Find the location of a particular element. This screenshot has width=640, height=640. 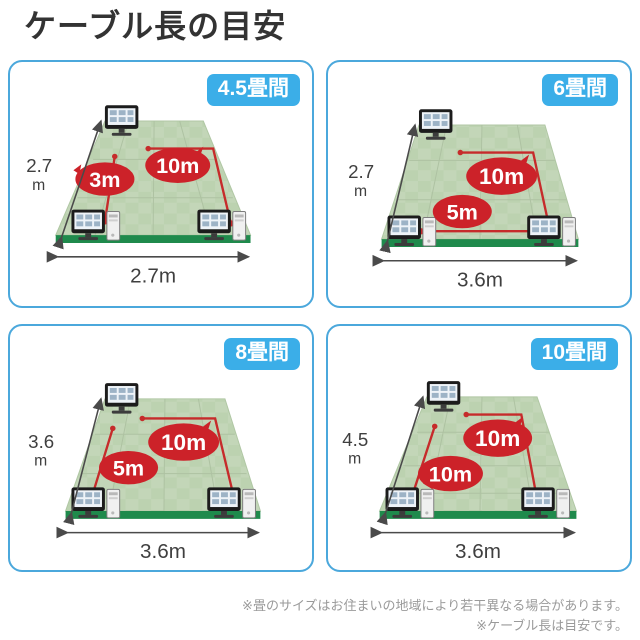

depth-value: 4.5 is located at coordinates (355, 439).